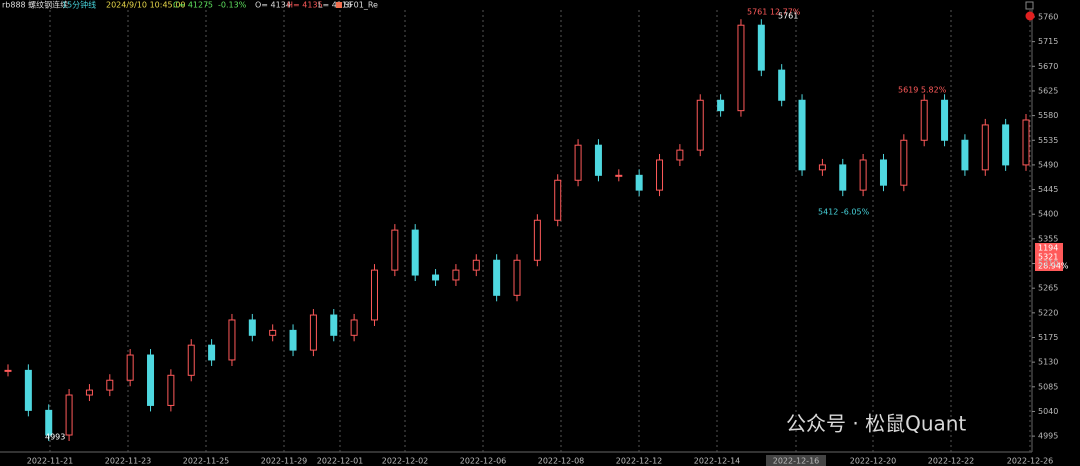 The height and width of the screenshot is (466, 1080). Describe the element at coordinates (1048, 189) in the screenshot. I see `y-tick-label: 5445` at that location.